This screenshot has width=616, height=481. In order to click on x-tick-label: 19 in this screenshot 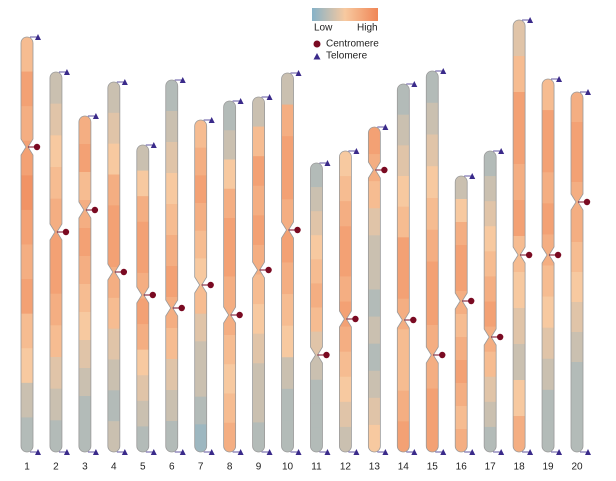, I will do `click(548, 467)`.